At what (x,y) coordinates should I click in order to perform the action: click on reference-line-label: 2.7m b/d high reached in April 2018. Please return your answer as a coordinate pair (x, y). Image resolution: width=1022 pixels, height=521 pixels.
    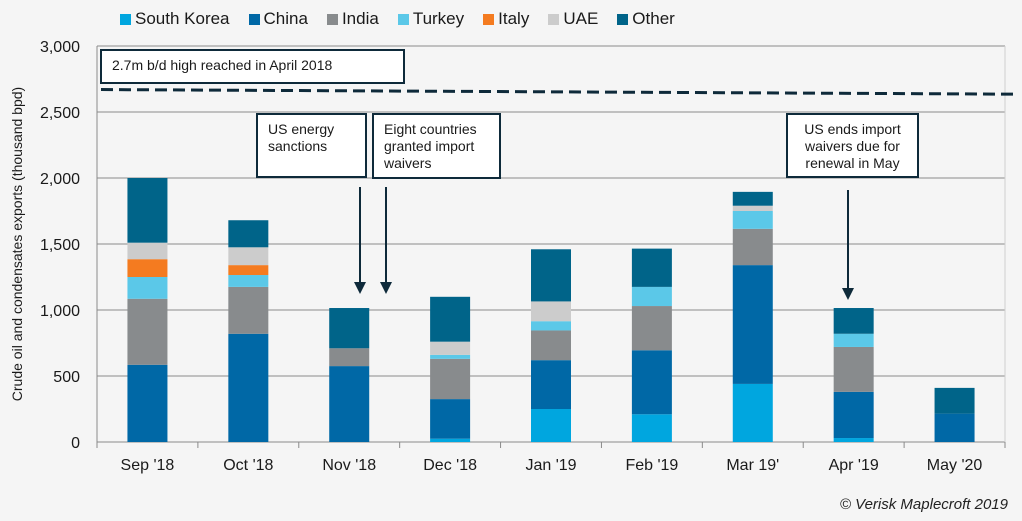
    Looking at the image, I should click on (252, 66).